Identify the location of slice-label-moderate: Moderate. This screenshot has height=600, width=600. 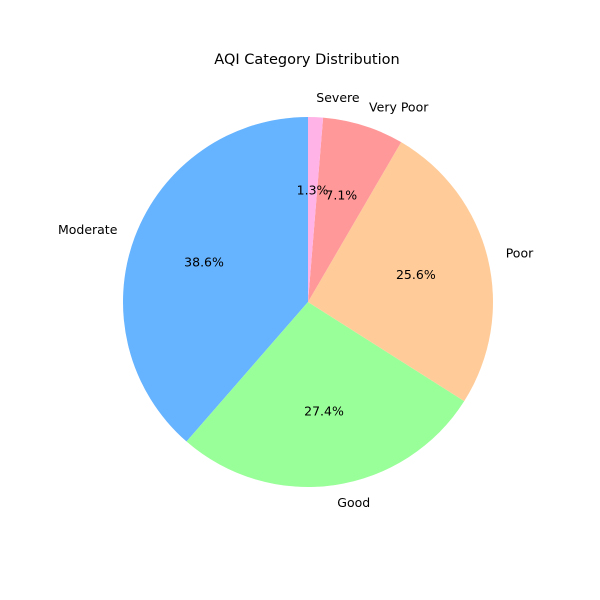
(88, 229).